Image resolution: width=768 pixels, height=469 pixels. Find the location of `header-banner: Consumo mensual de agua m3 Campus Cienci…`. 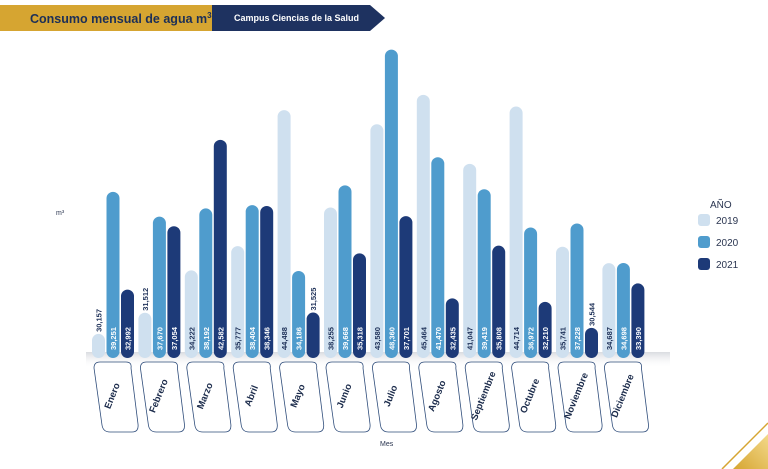

header-banner: Consumo mensual de agua m3 Campus Cienci… is located at coordinates (192, 18).